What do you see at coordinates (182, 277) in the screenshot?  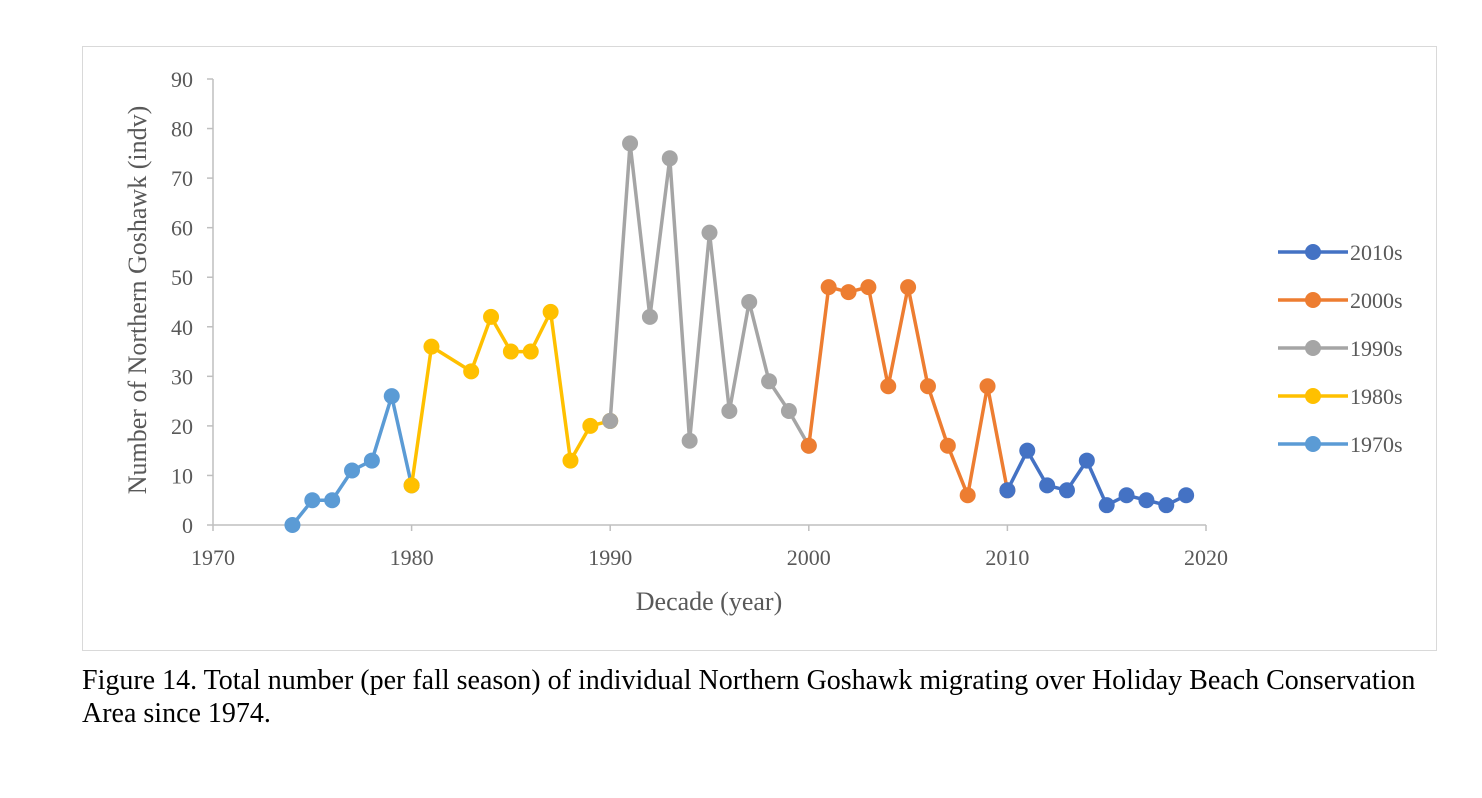 I see `y-tick-label: 50` at bounding box center [182, 277].